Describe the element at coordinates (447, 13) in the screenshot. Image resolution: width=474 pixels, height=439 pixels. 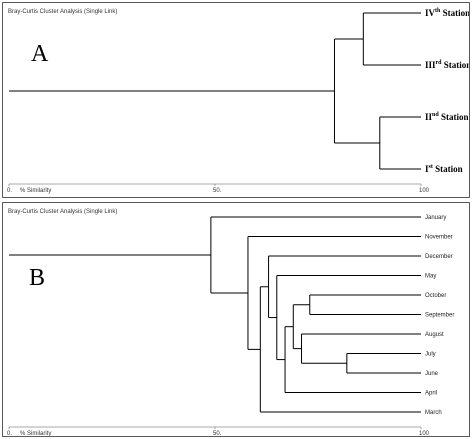
I see `leaf-label: IVth Station` at that location.